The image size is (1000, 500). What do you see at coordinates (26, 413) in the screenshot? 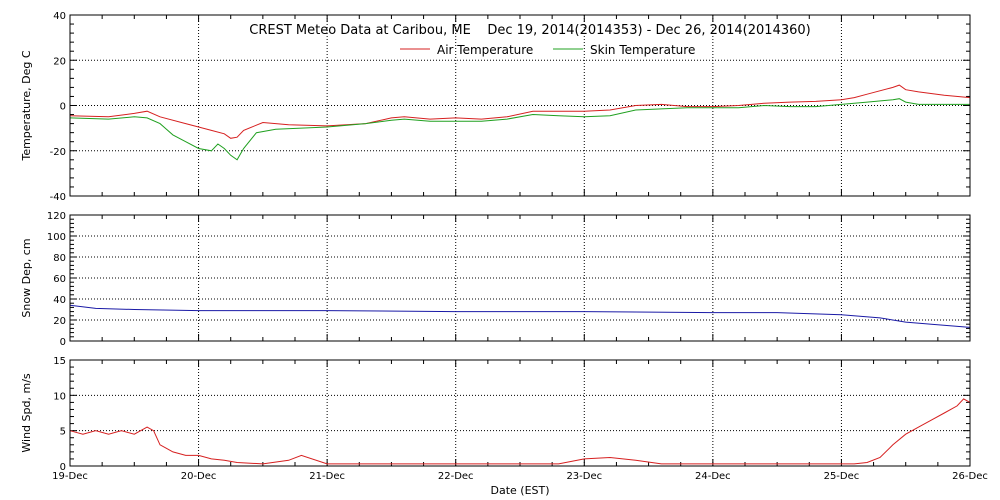
I see `y-axis-label: Wind Spd, m/s` at bounding box center [26, 413].